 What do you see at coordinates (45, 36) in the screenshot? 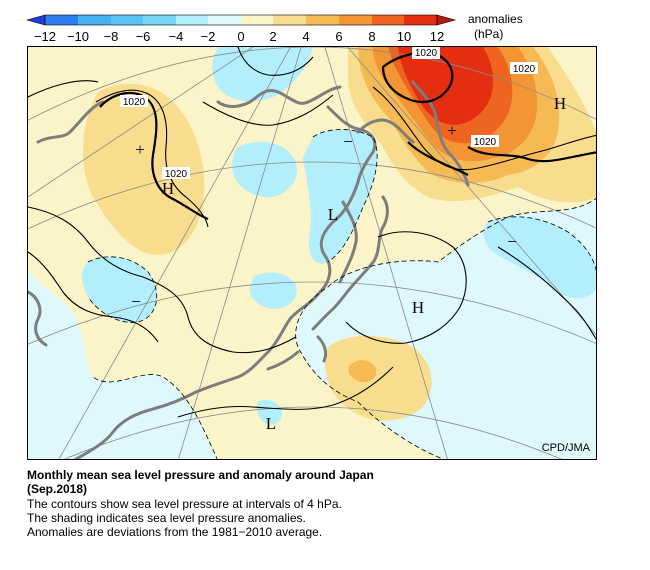
I see `colorbar-tick: −12` at bounding box center [45, 36].